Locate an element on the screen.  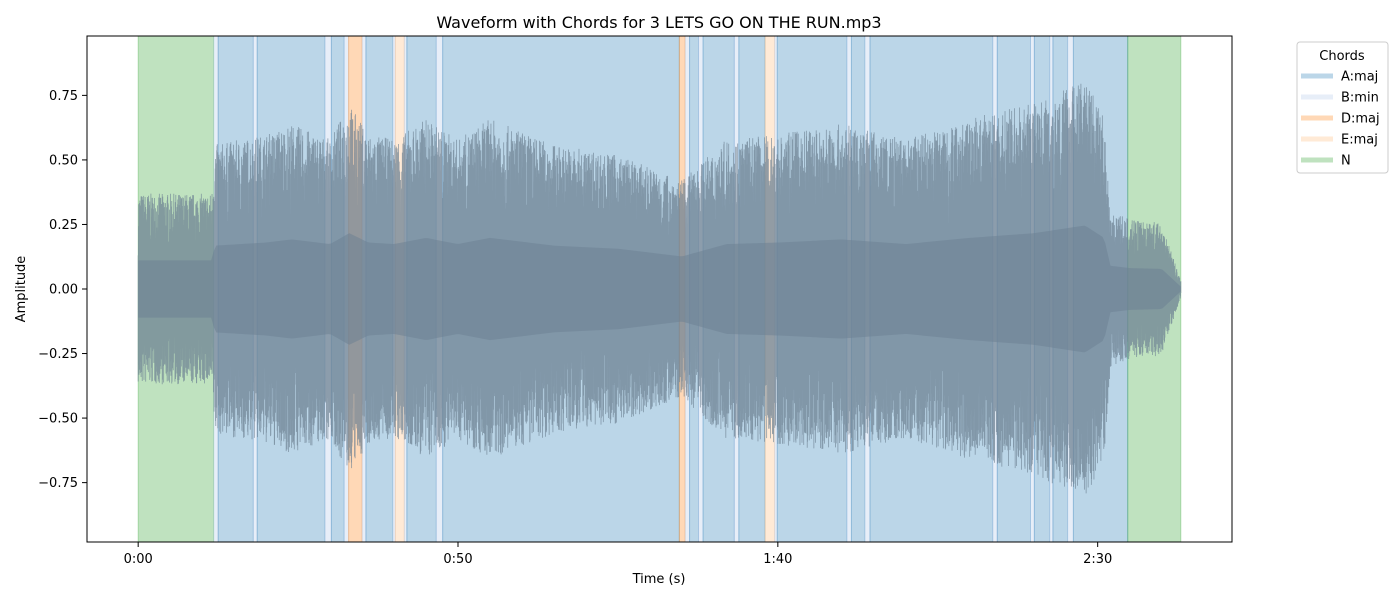
y-tick-label: 0.00 is located at coordinates (63, 290).